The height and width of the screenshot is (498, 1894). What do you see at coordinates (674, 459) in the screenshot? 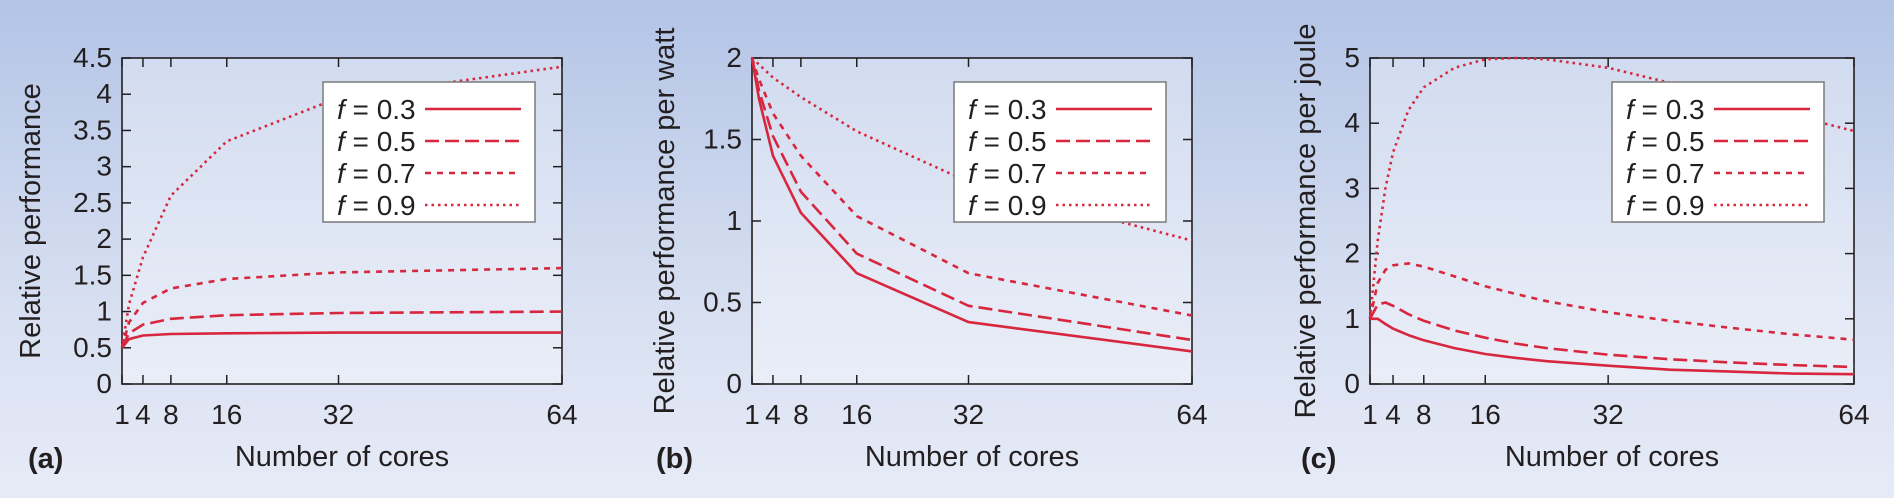
I see `panel-label: (b)` at bounding box center [674, 459].